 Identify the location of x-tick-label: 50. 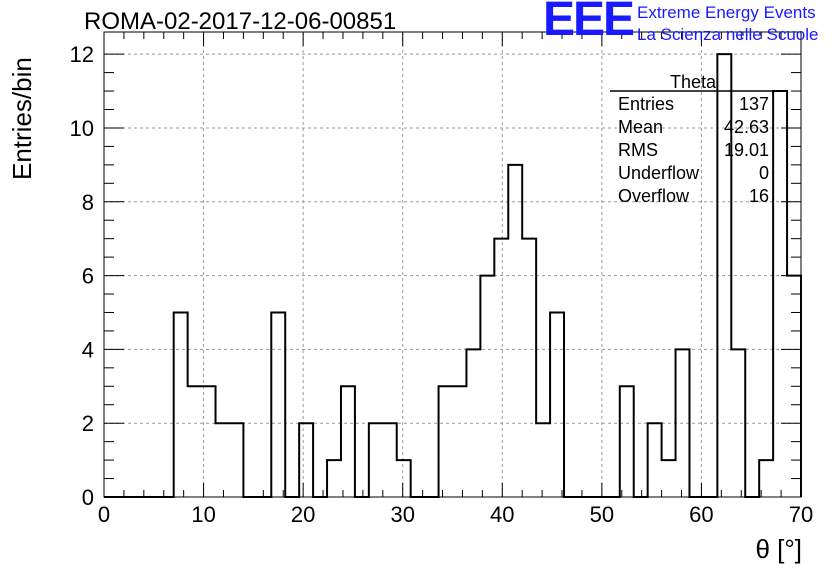
(602, 514).